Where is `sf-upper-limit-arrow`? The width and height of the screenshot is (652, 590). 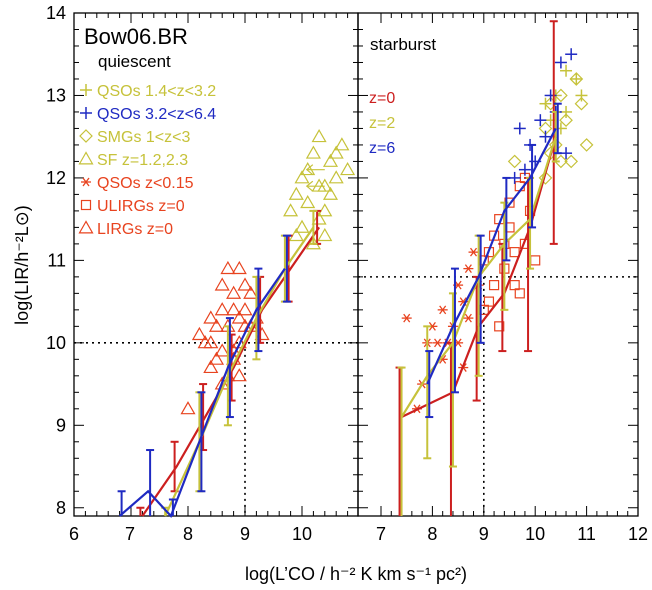
sf-upper-limit-arrow is located at coordinates (315, 186).